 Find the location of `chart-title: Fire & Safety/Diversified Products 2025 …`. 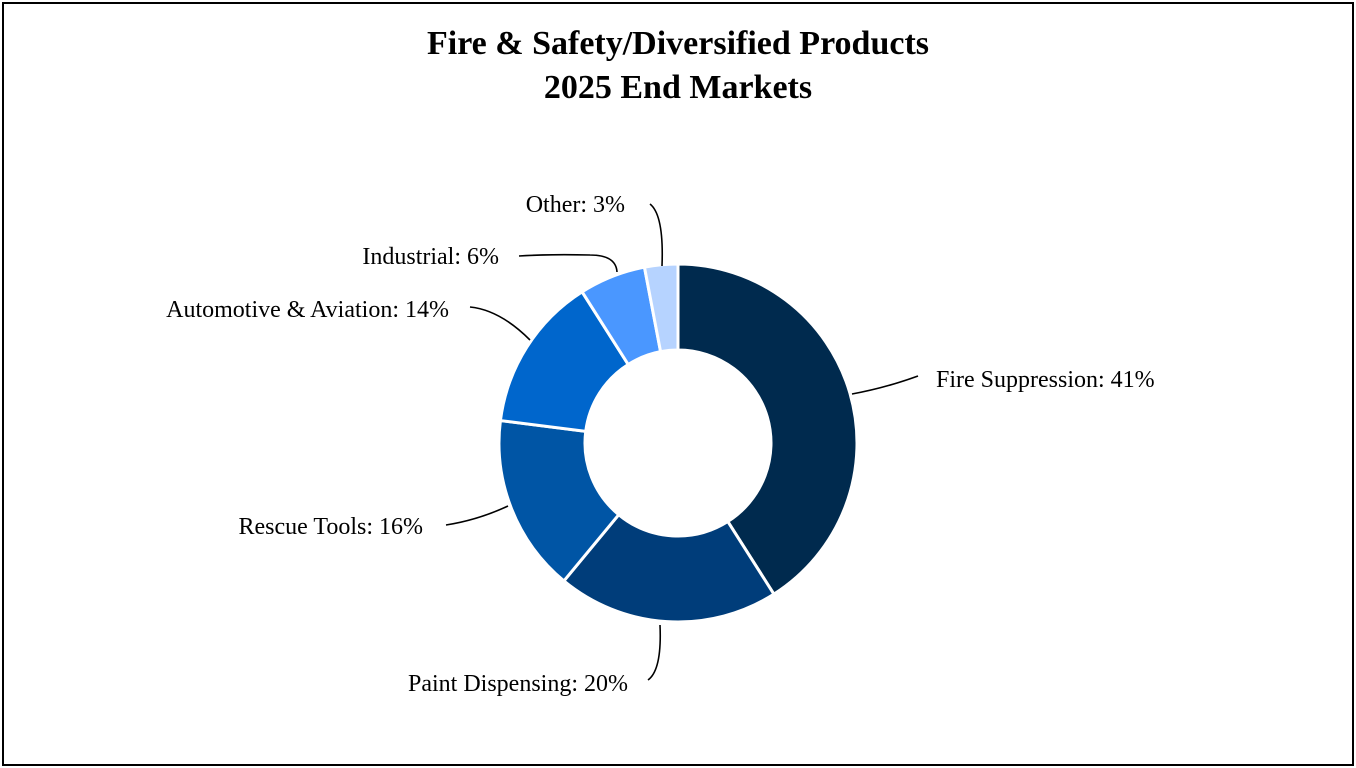

chart-title: Fire & Safety/Diversified Products 2025 … is located at coordinates (678, 66).